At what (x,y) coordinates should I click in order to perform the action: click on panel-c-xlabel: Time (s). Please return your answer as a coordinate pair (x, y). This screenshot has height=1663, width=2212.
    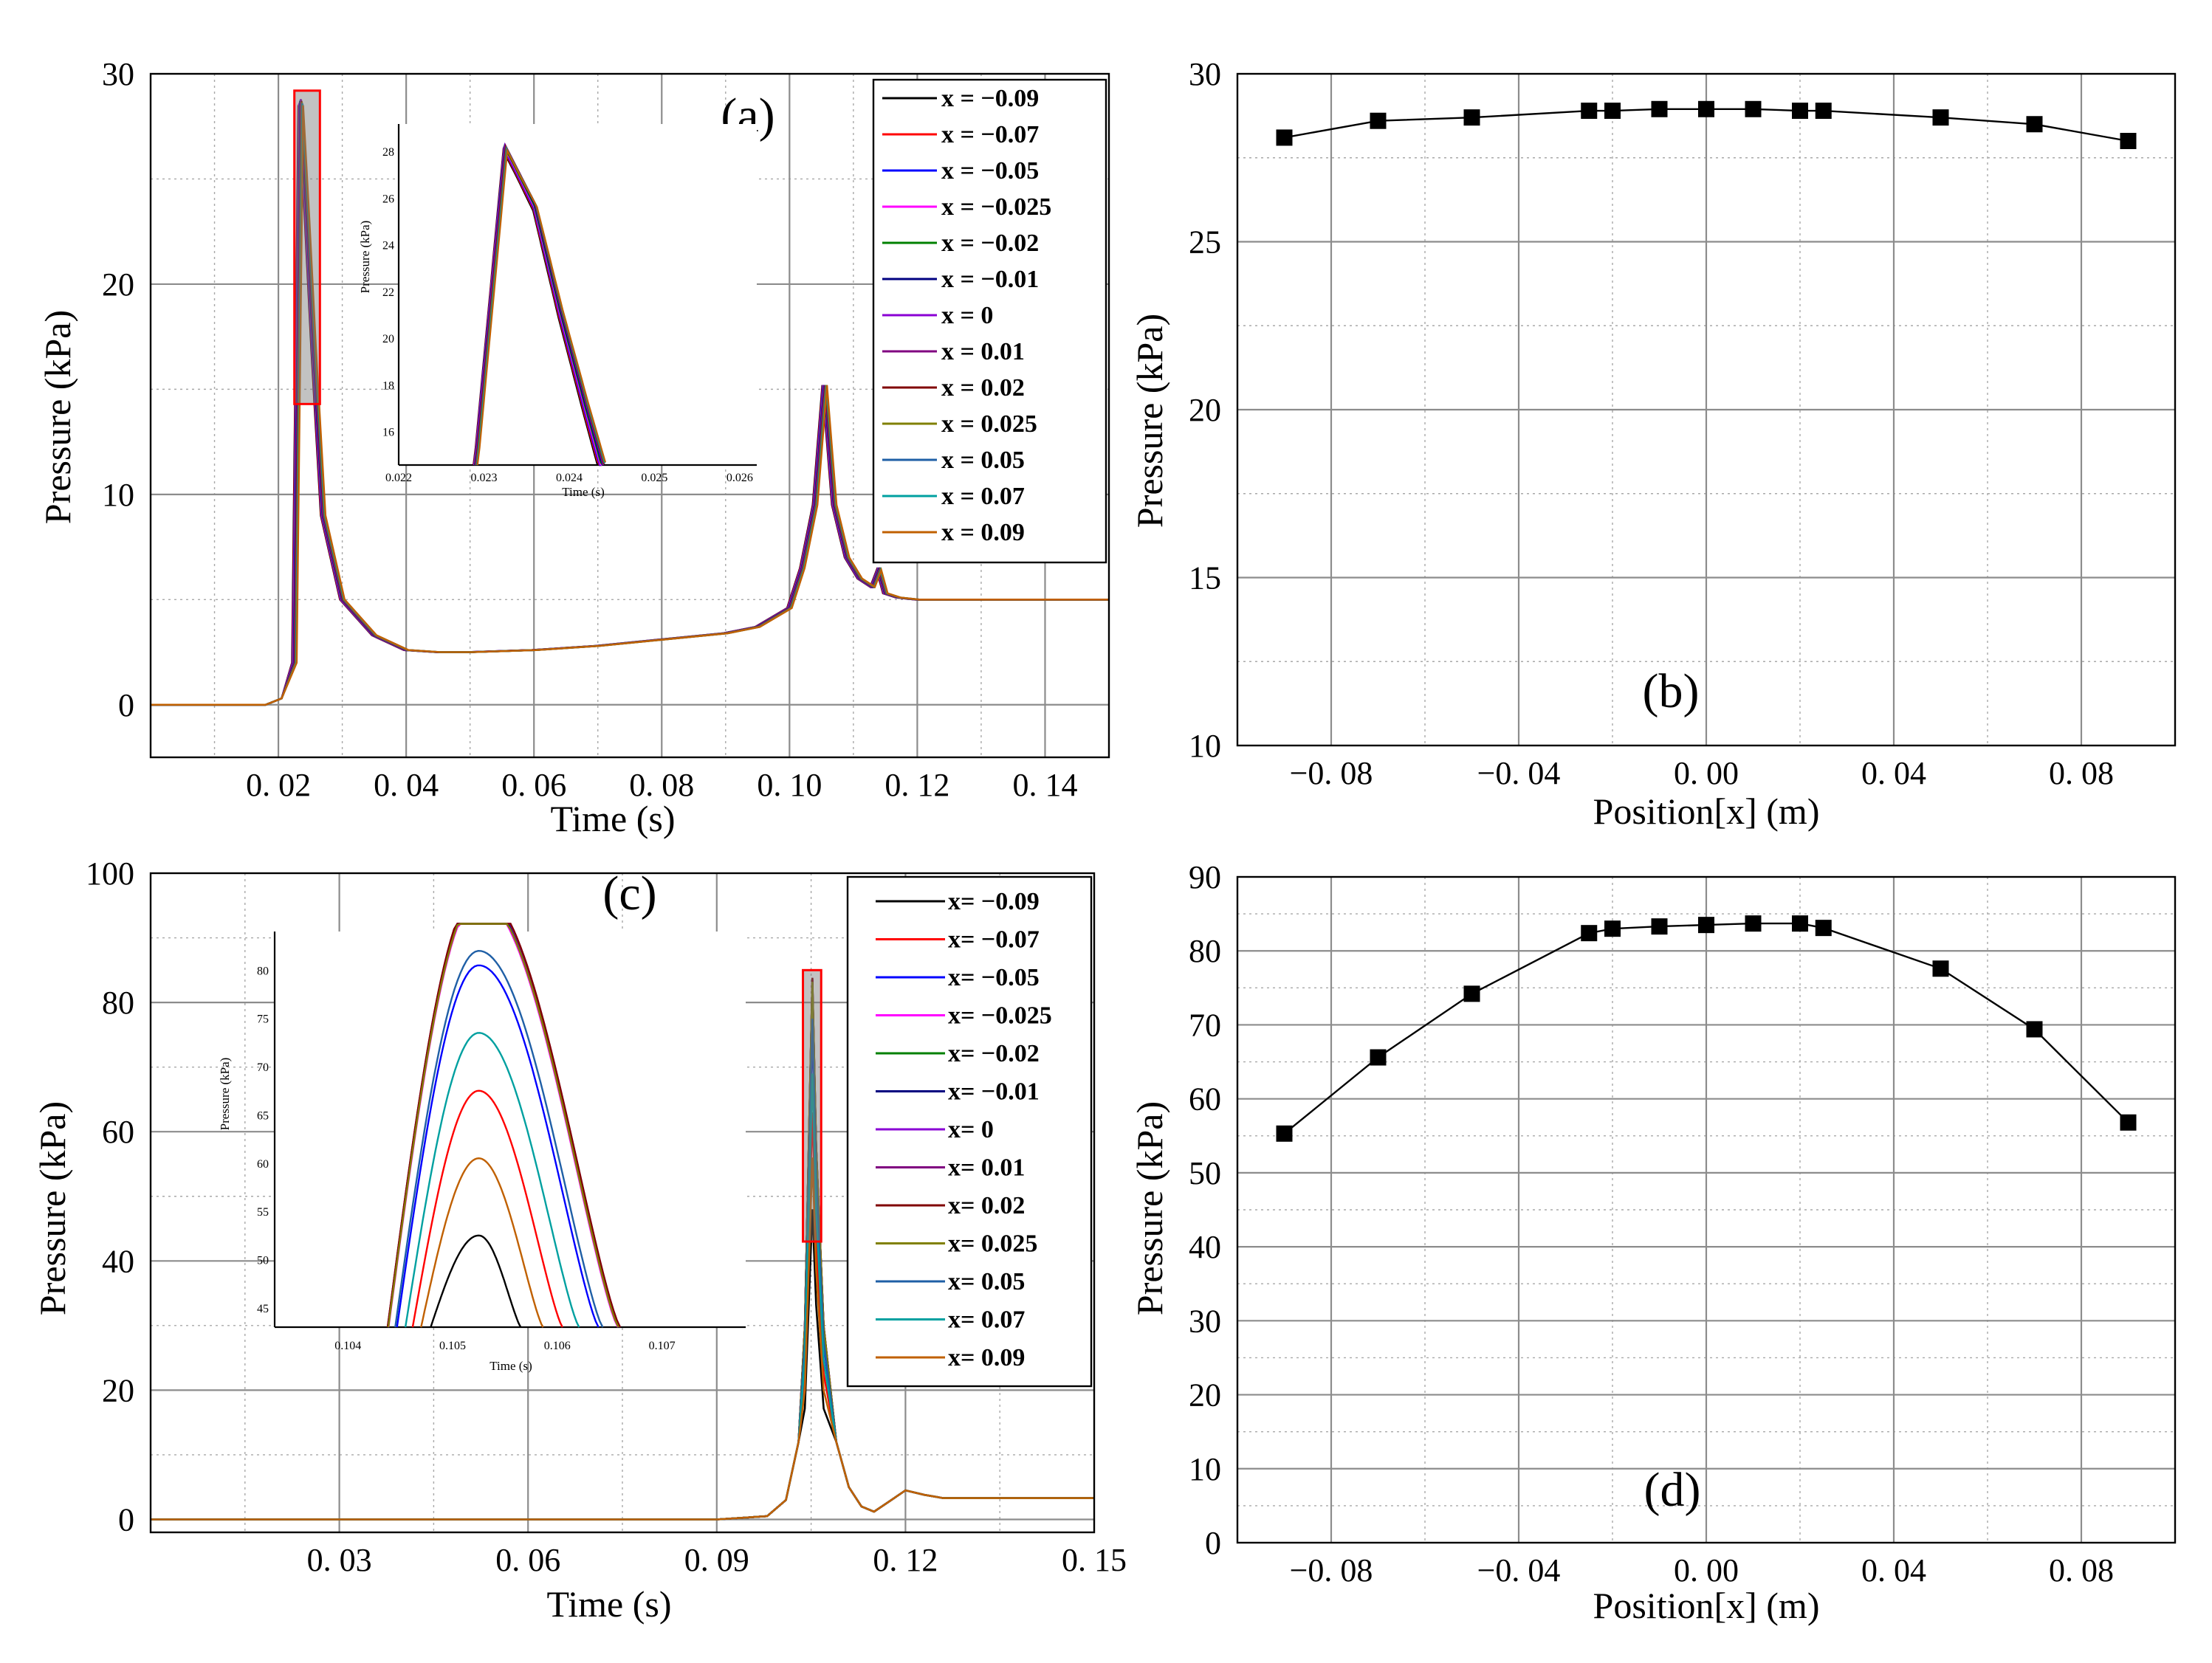
    Looking at the image, I should click on (608, 1604).